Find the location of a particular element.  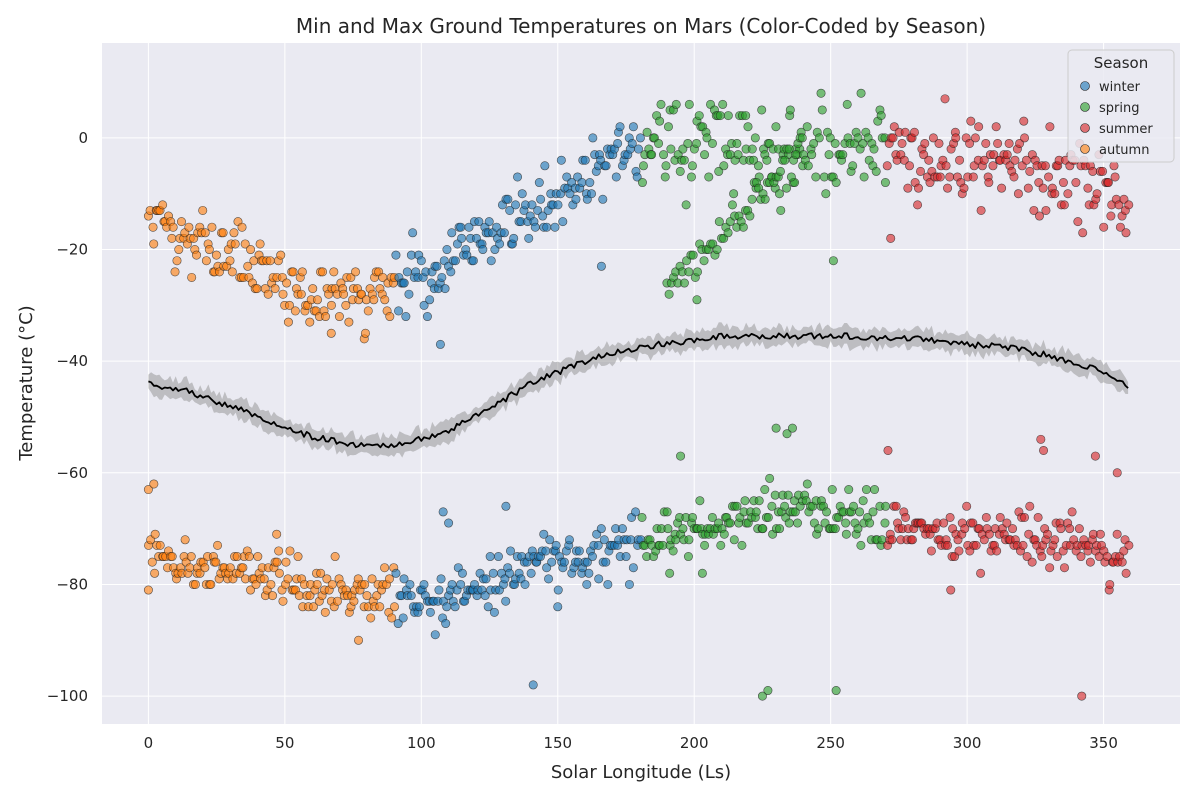

x-tick-label: 350 is located at coordinates (1103, 743).